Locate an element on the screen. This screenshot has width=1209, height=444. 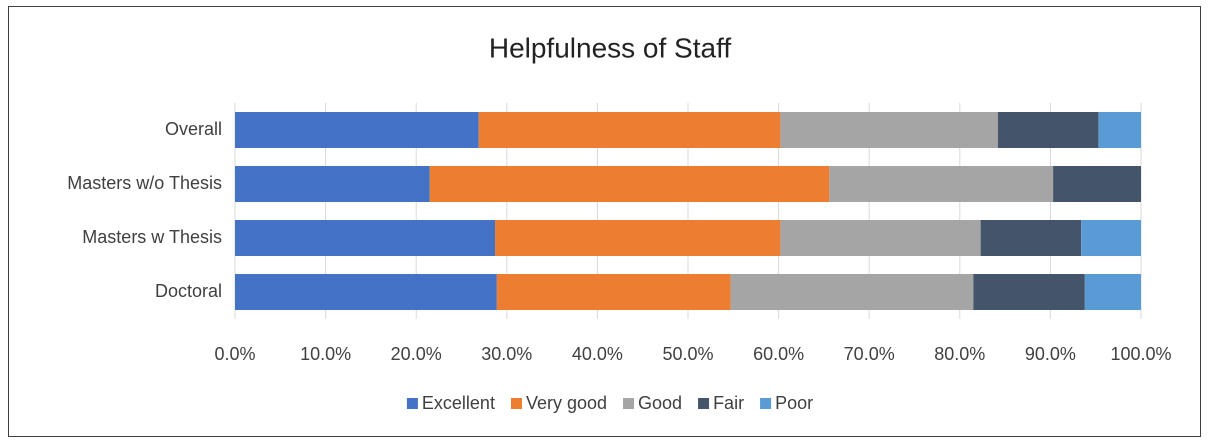
y-tick-label: Masters w/o Thesis is located at coordinates (144, 183).